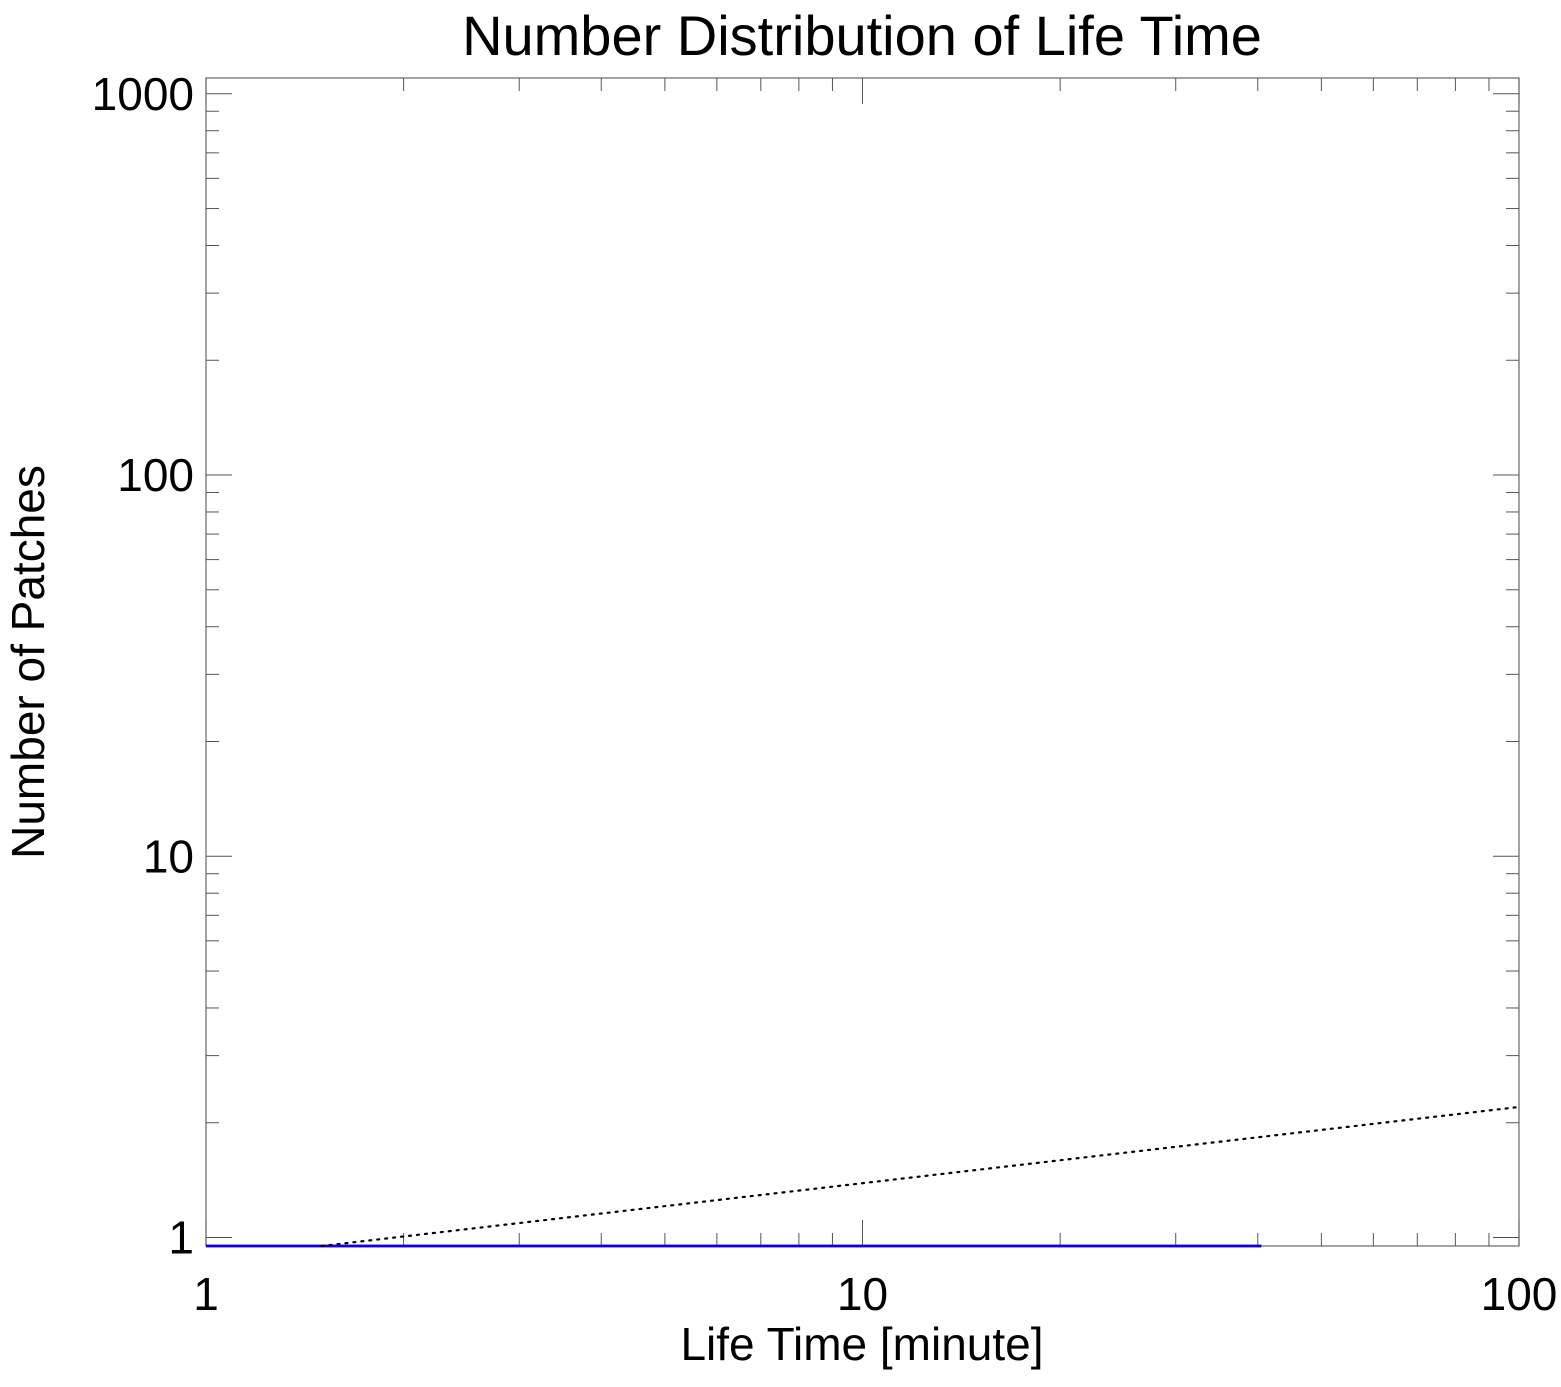 The width and height of the screenshot is (1561, 1387). Describe the element at coordinates (143, 94) in the screenshot. I see `y-tick-label: 1000` at that location.